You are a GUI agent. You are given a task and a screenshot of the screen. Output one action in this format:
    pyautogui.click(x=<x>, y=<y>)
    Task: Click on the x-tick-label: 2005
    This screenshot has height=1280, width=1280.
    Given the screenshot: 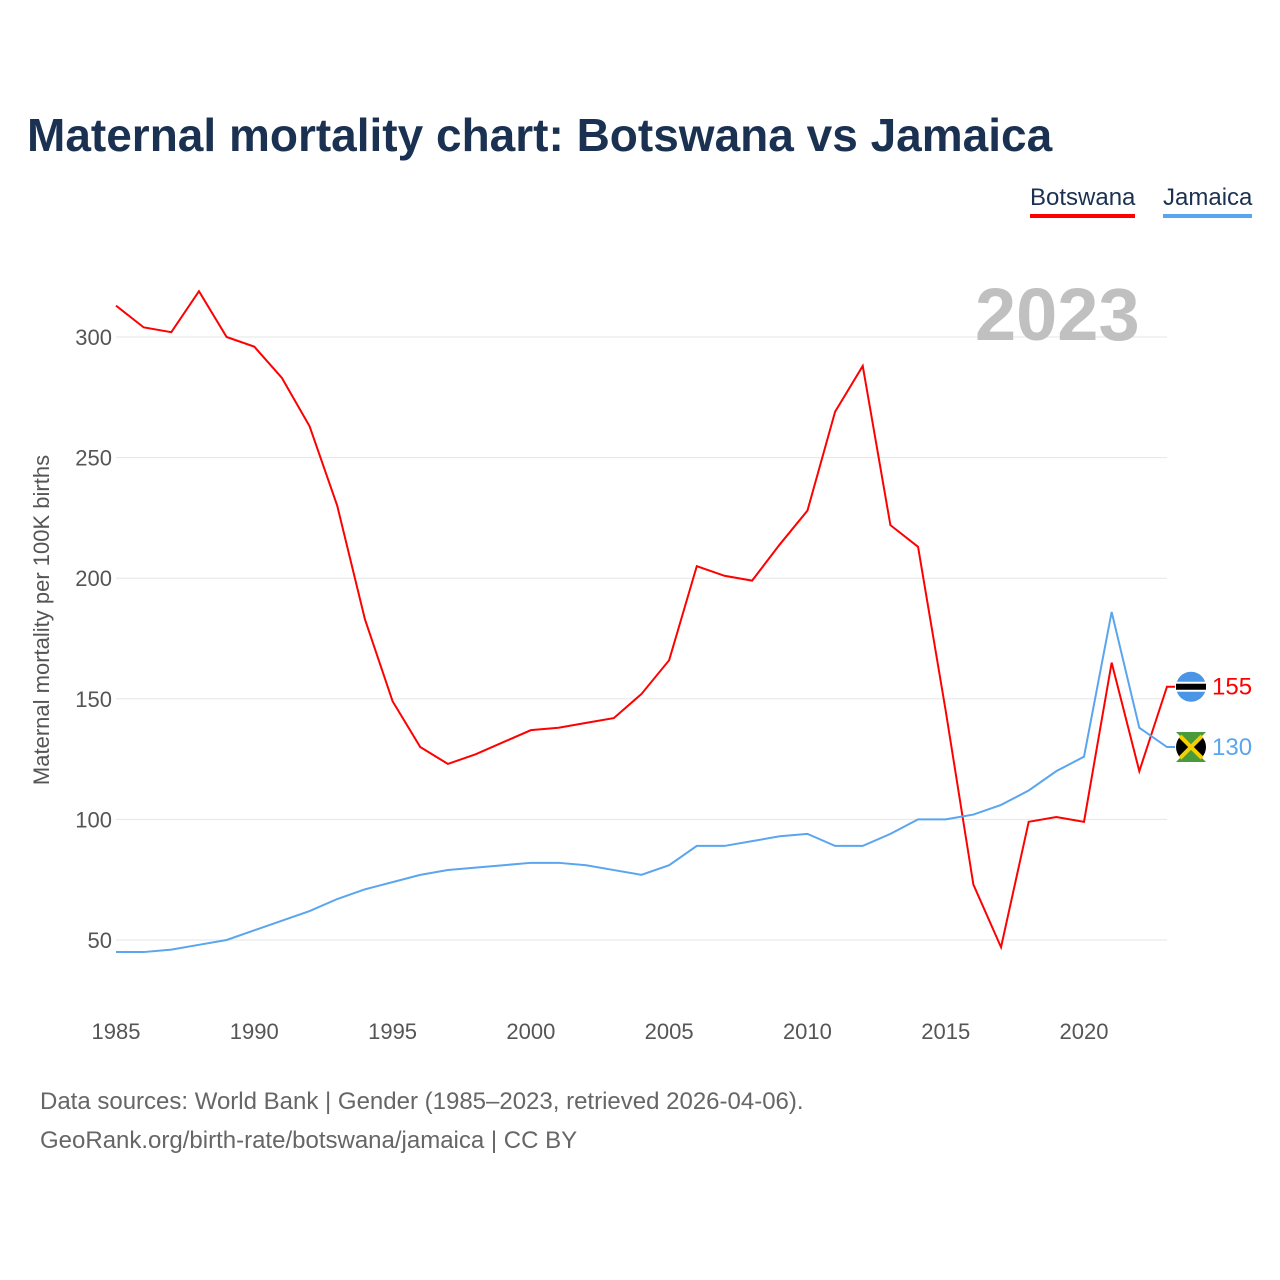 What is the action you would take?
    pyautogui.click(x=669, y=1031)
    